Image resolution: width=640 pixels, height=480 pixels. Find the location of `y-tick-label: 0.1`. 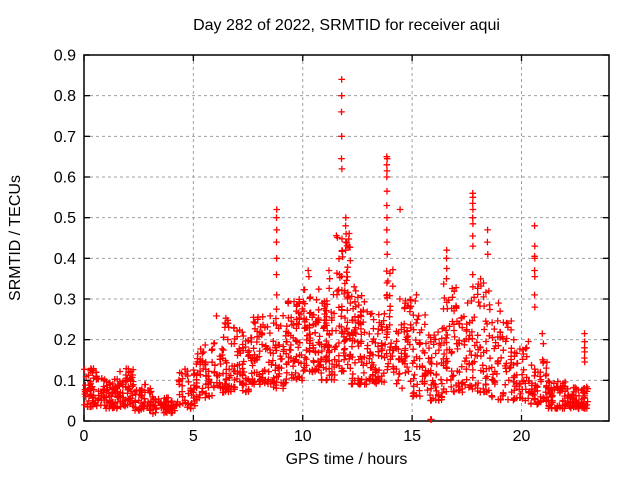

y-tick-label: 0.1 is located at coordinates (65, 381).